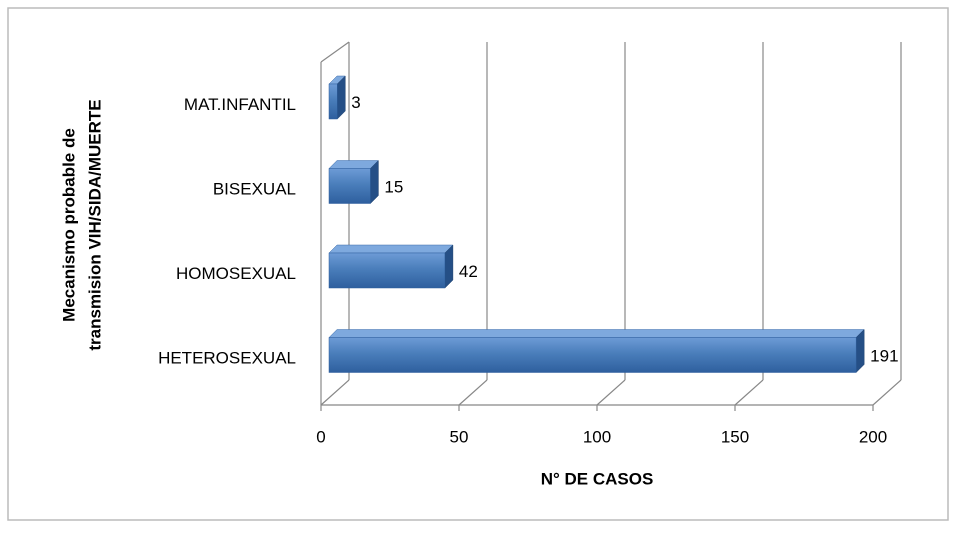 Image resolution: width=957 pixels, height=533 pixels. What do you see at coordinates (236, 273) in the screenshot?
I see `y-tick-label: HOMOSEXUAL` at bounding box center [236, 273].